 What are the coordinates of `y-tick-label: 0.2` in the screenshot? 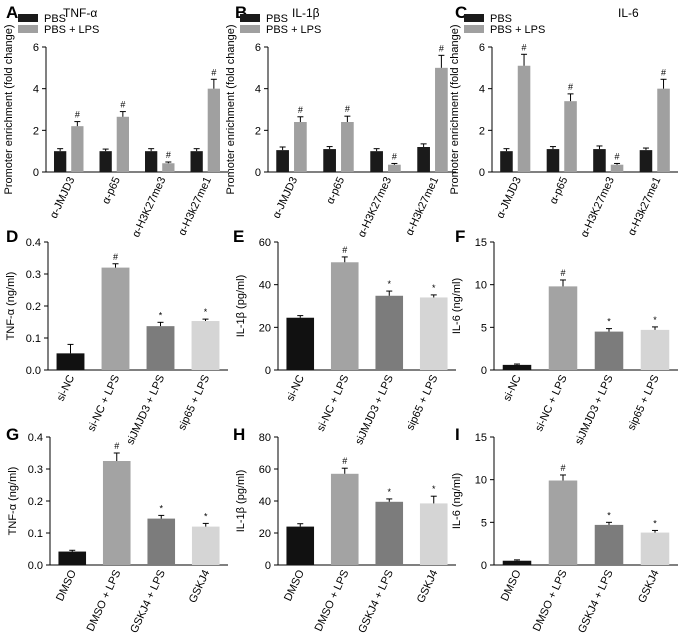 It's located at (35, 502).